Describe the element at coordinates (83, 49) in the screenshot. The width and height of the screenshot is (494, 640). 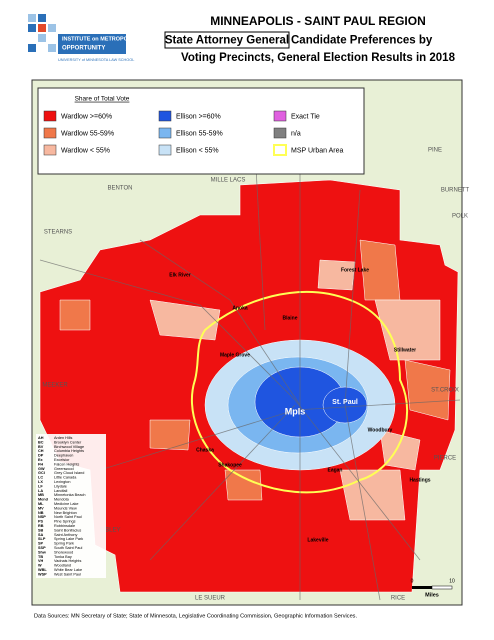
I see `logo-text: OPPORTUNITY` at that location.